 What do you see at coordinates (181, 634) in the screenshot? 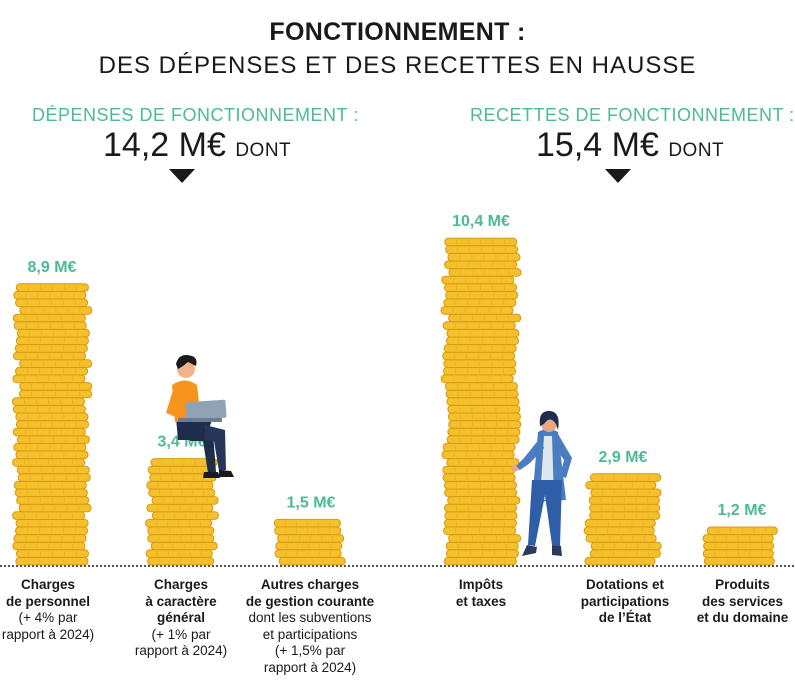
I see `category-note-line: (+ 1% par` at bounding box center [181, 634].